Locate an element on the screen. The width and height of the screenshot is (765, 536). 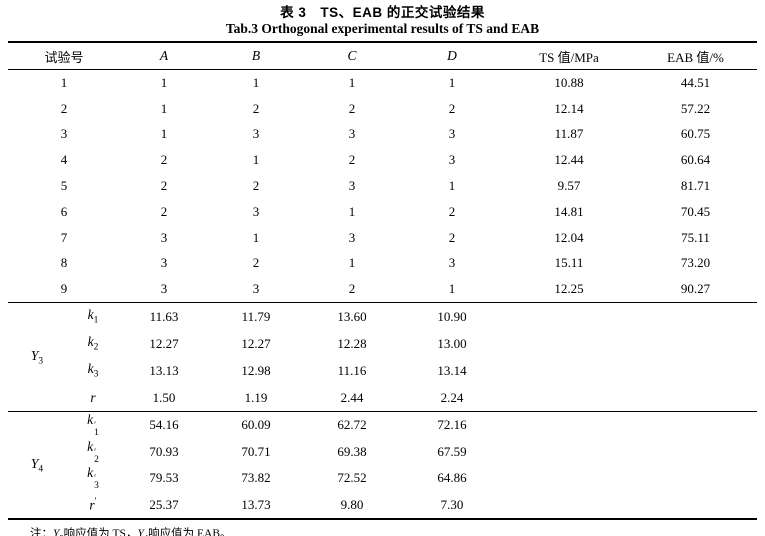
stat-label-cell: k ′ 1 is located at coordinates (93, 425).